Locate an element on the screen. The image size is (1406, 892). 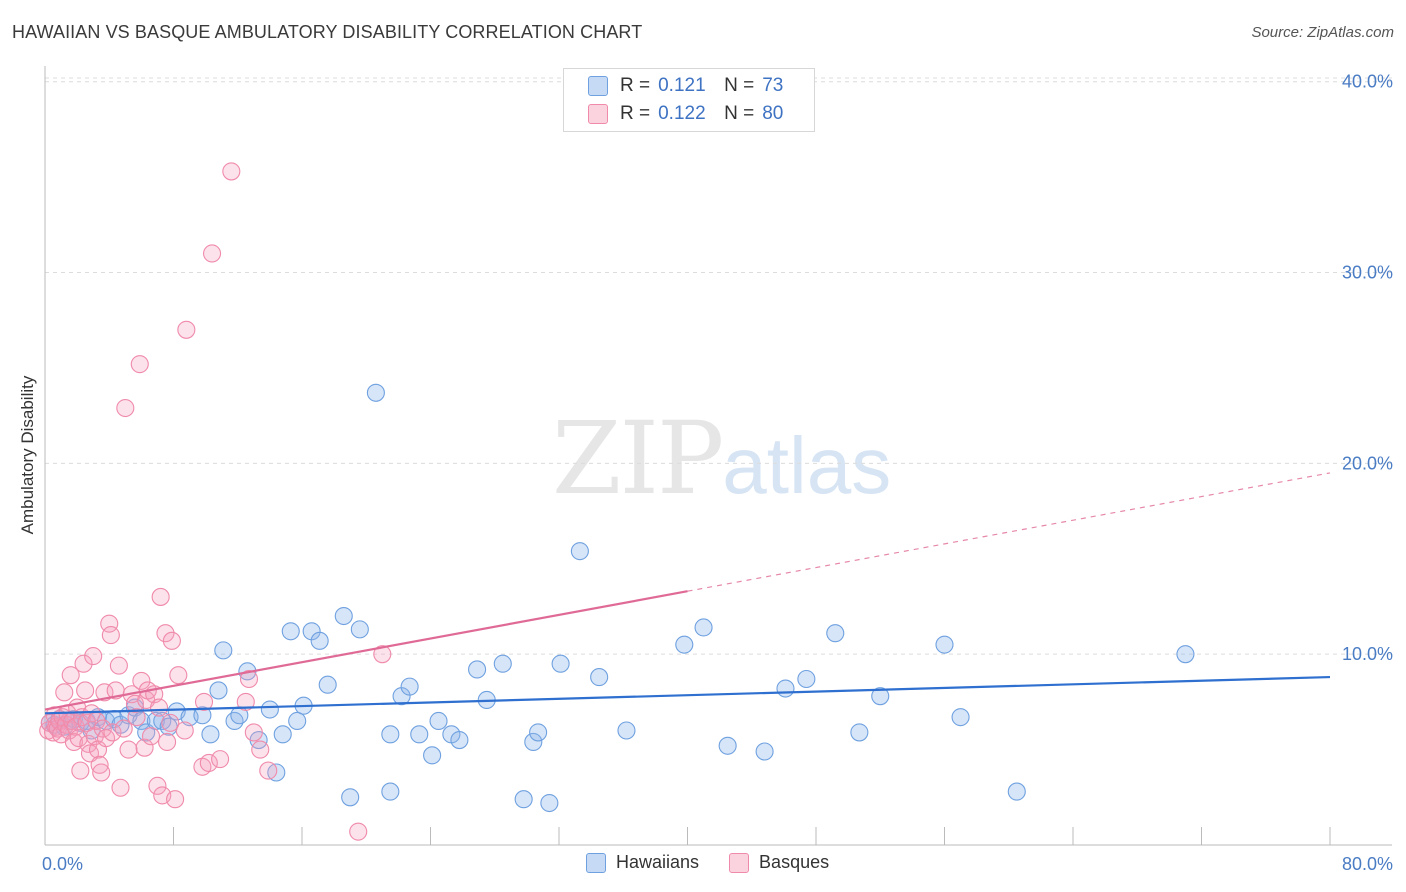
legend-row-hawaiians: R = 0.121 N = 73 is located at coordinates (685, 86).